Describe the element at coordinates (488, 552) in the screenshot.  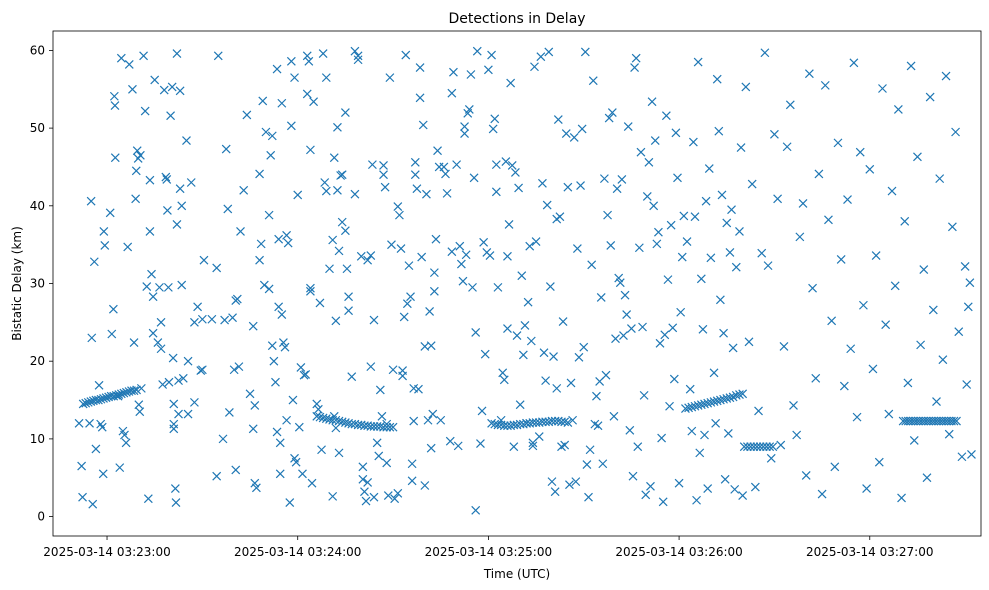
I see `x-tick-label: 2025-03-14 03:25:00` at that location.